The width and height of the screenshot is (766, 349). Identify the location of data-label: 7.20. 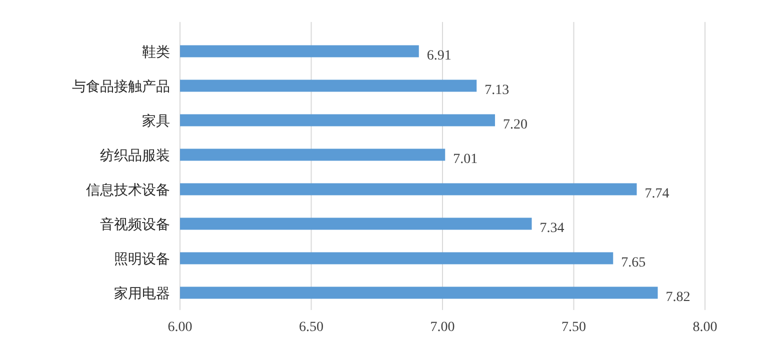
(515, 124).